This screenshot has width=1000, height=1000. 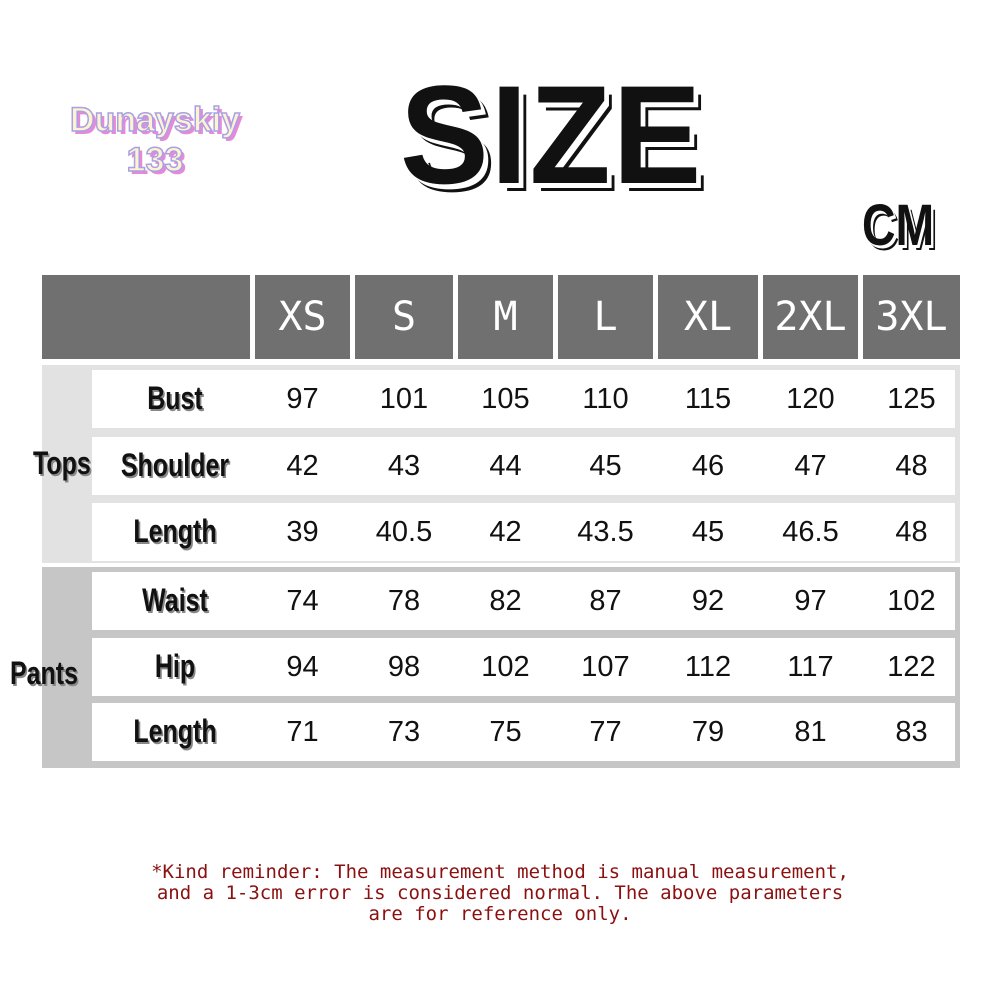 What do you see at coordinates (44, 673) in the screenshot?
I see `group-label-pants: Pants` at bounding box center [44, 673].